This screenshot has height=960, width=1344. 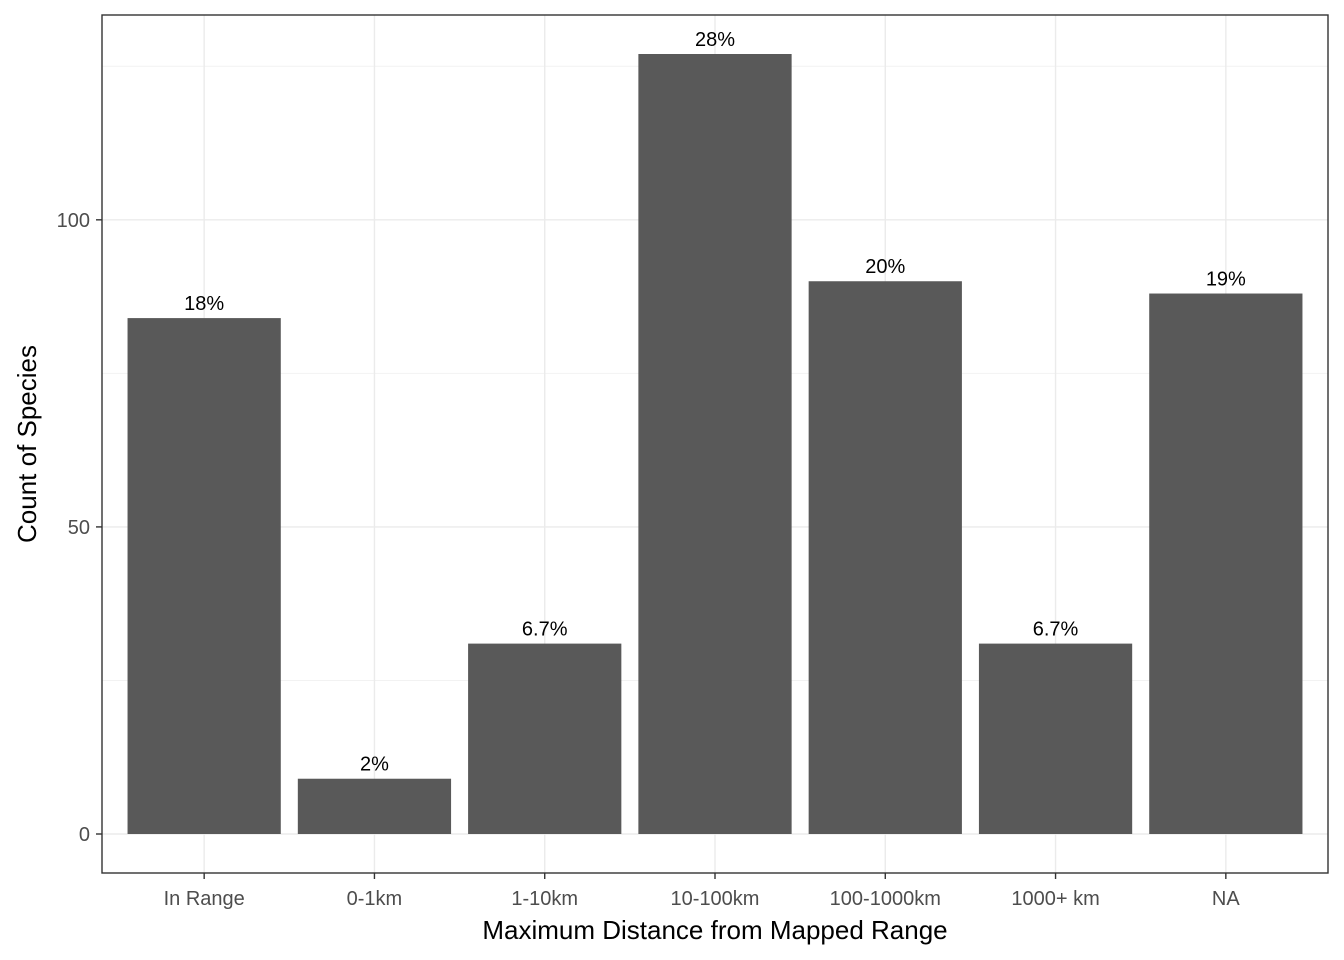 I want to click on x-tick-label: In Range, so click(x=204, y=899).